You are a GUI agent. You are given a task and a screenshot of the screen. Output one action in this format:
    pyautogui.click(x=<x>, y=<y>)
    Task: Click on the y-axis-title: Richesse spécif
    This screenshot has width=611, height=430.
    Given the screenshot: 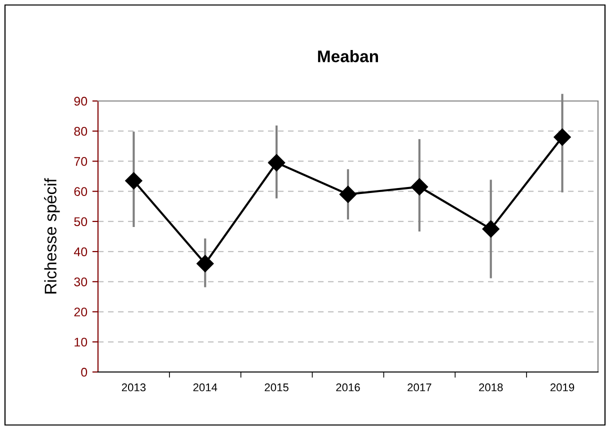 What is the action you would take?
    pyautogui.click(x=52, y=236)
    